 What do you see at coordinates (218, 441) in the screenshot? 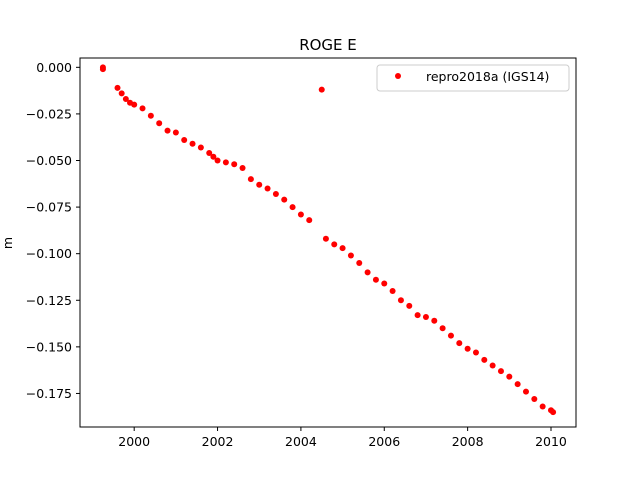
I see `x-tick-label: 2002` at bounding box center [218, 441].